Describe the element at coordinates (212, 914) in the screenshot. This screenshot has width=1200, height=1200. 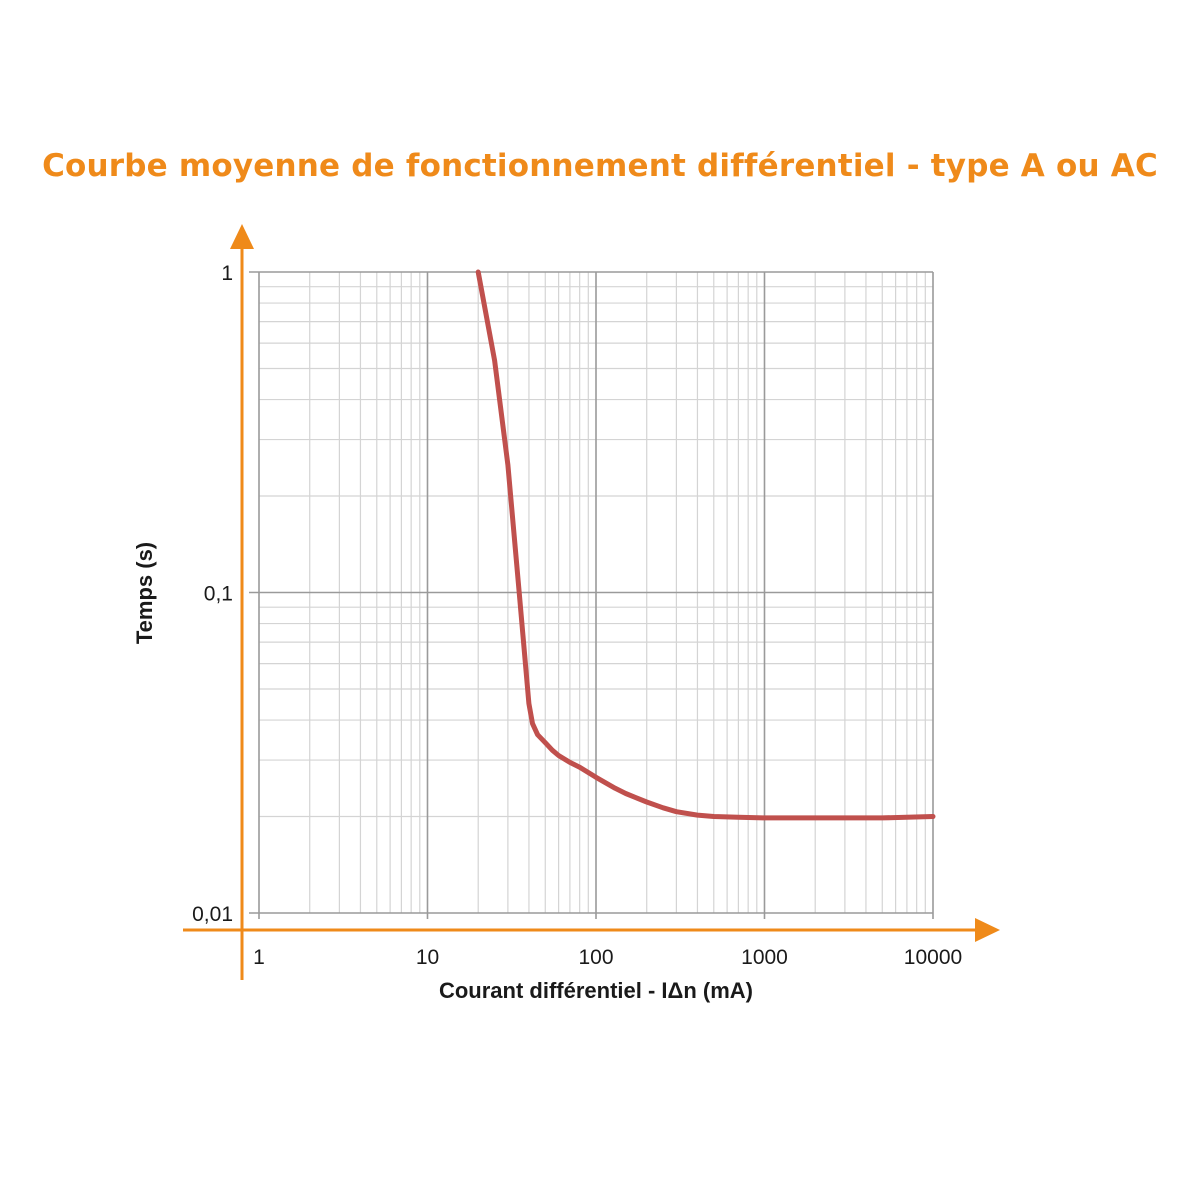
I see `y-tick-label: 0,01` at that location.